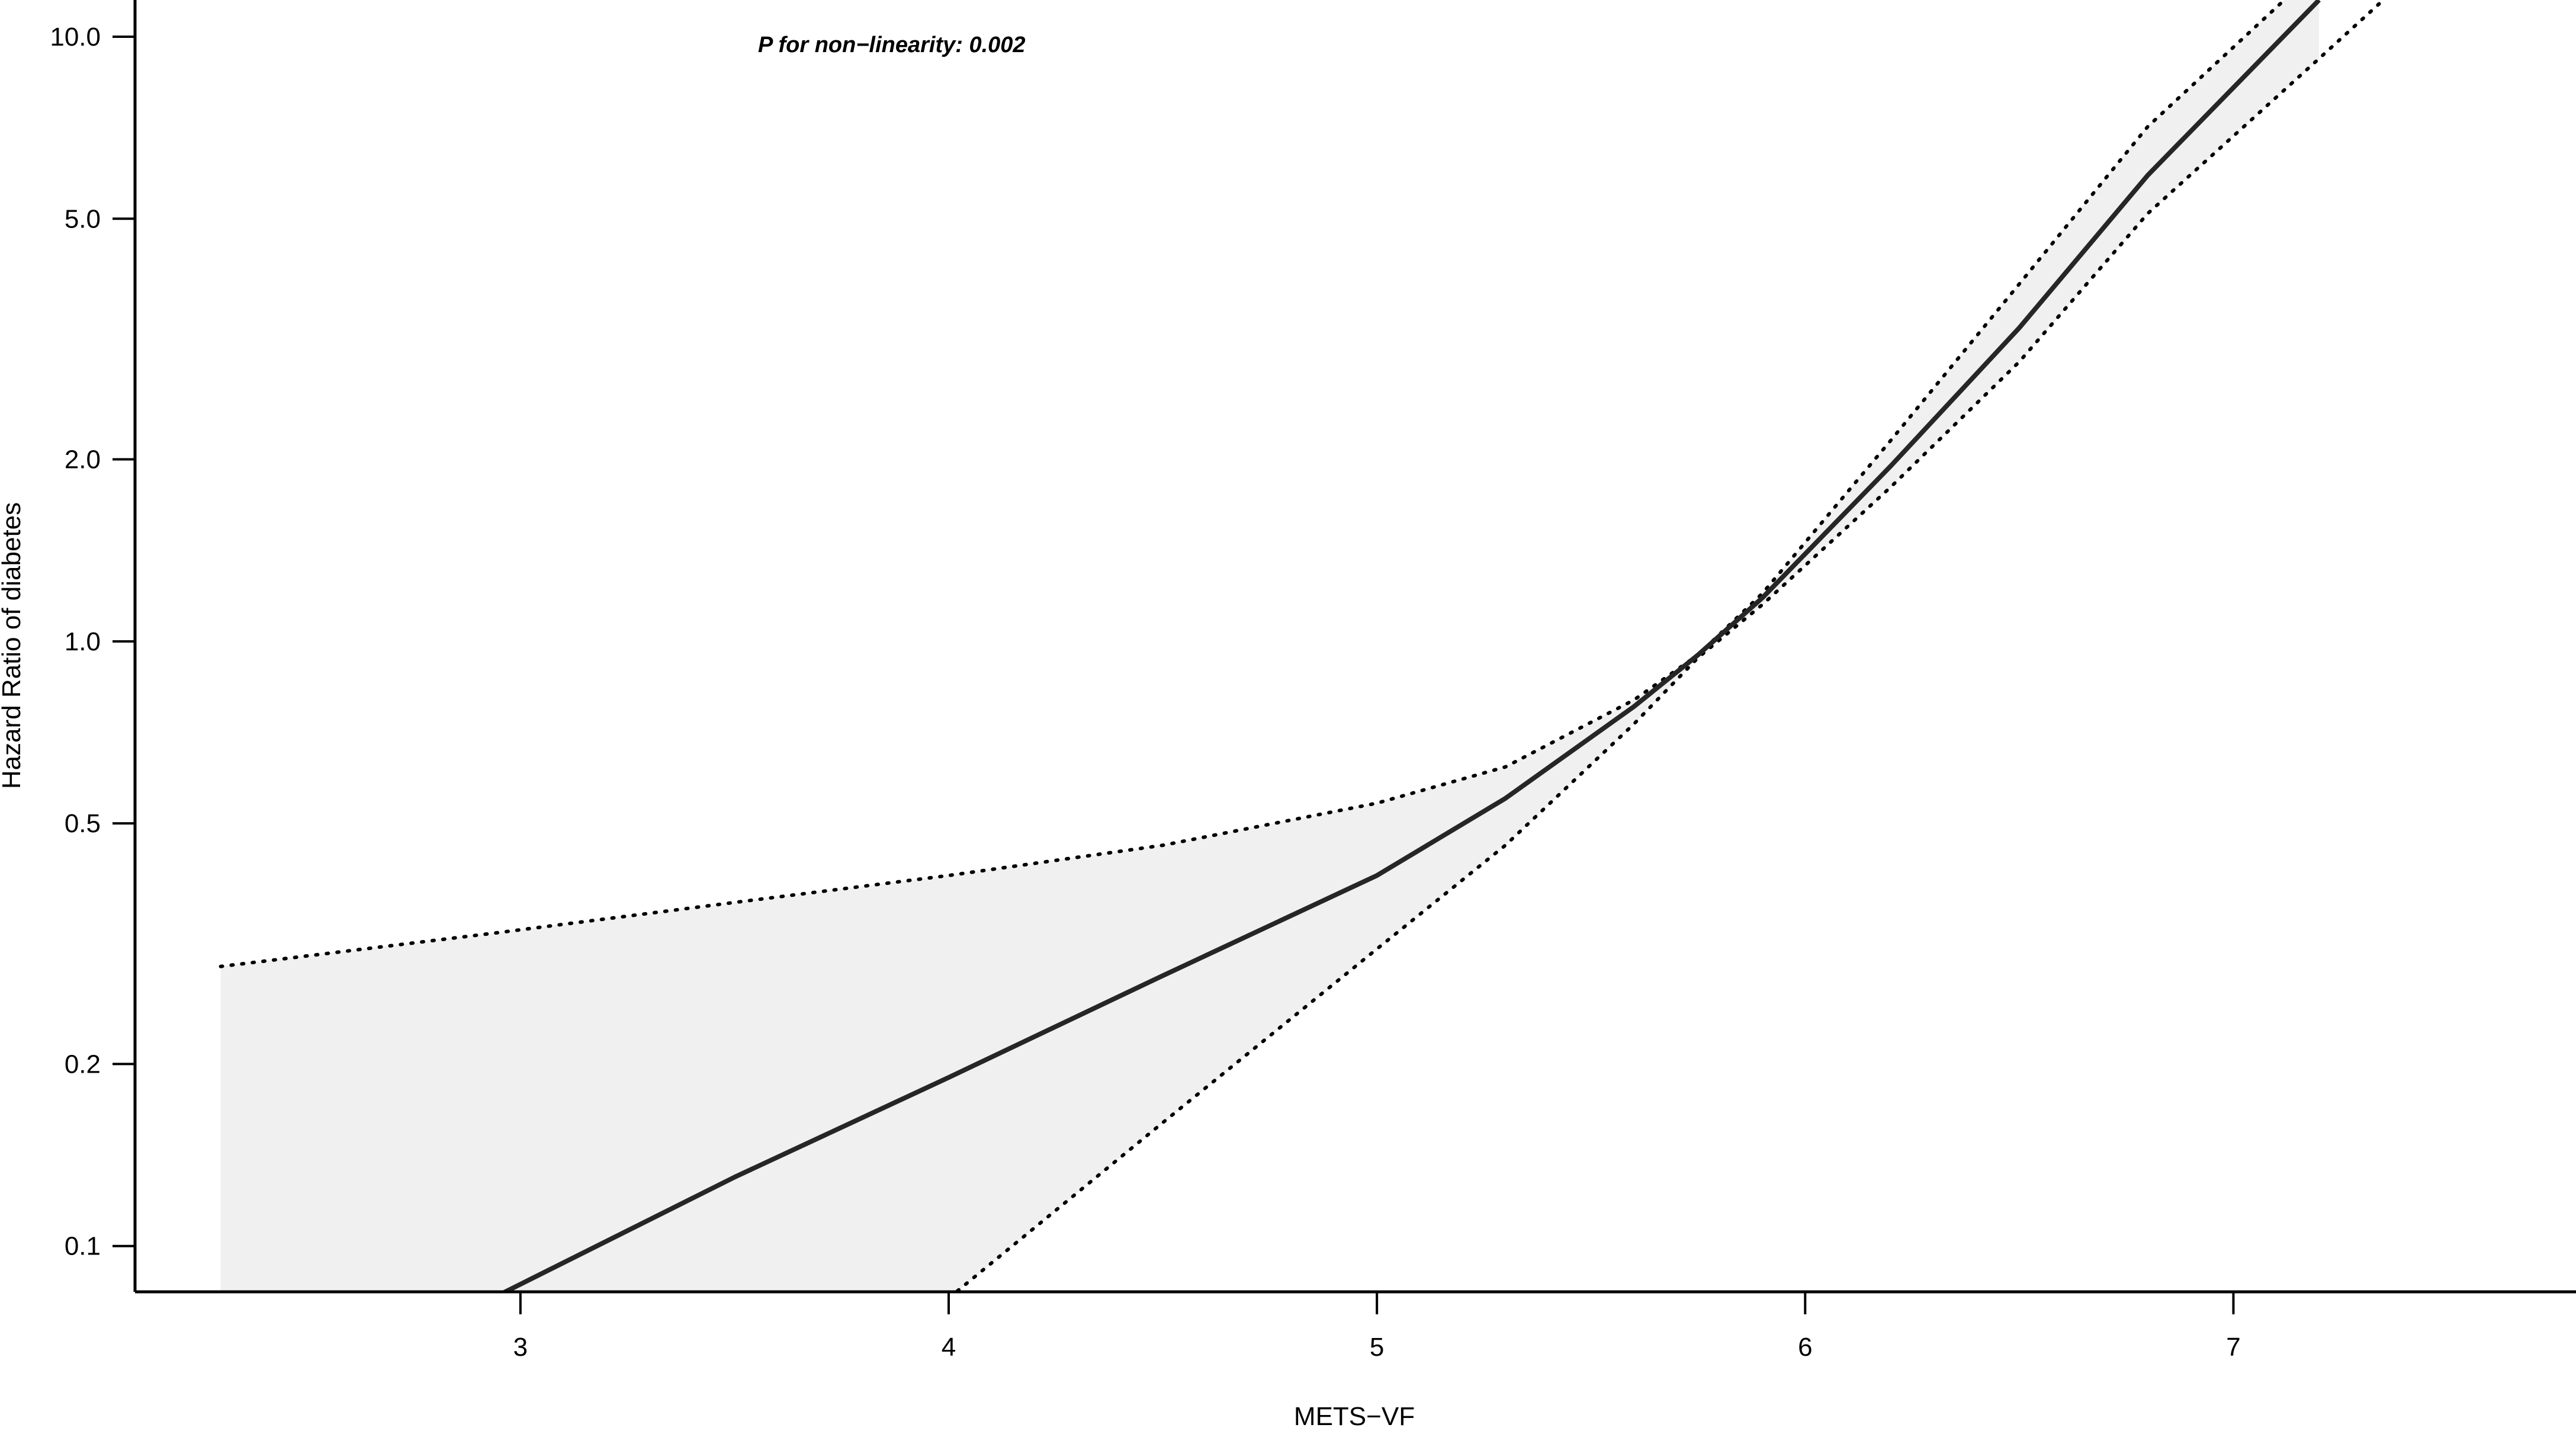 Image resolution: width=2576 pixels, height=1431 pixels. What do you see at coordinates (83, 824) in the screenshot?
I see `y-tick-label: 0.5` at bounding box center [83, 824].